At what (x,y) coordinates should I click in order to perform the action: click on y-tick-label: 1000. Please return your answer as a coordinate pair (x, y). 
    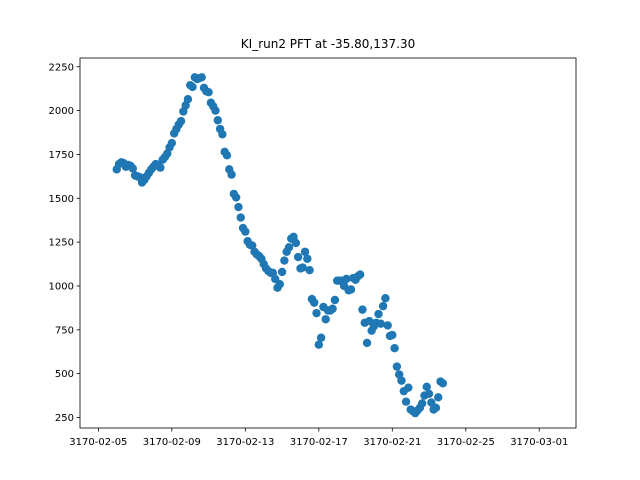
    Looking at the image, I should click on (61, 286).